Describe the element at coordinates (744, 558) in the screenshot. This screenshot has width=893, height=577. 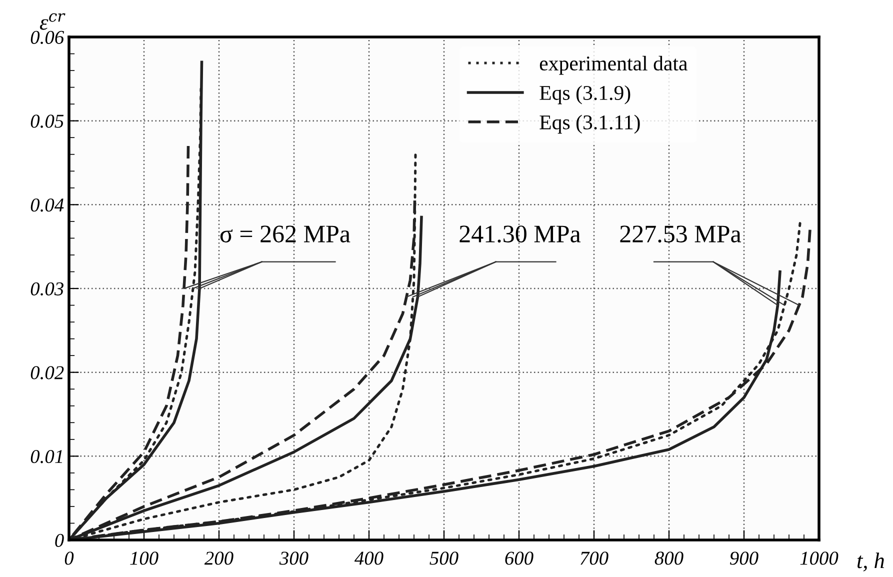
I see `x-tick-label: 900` at that location.